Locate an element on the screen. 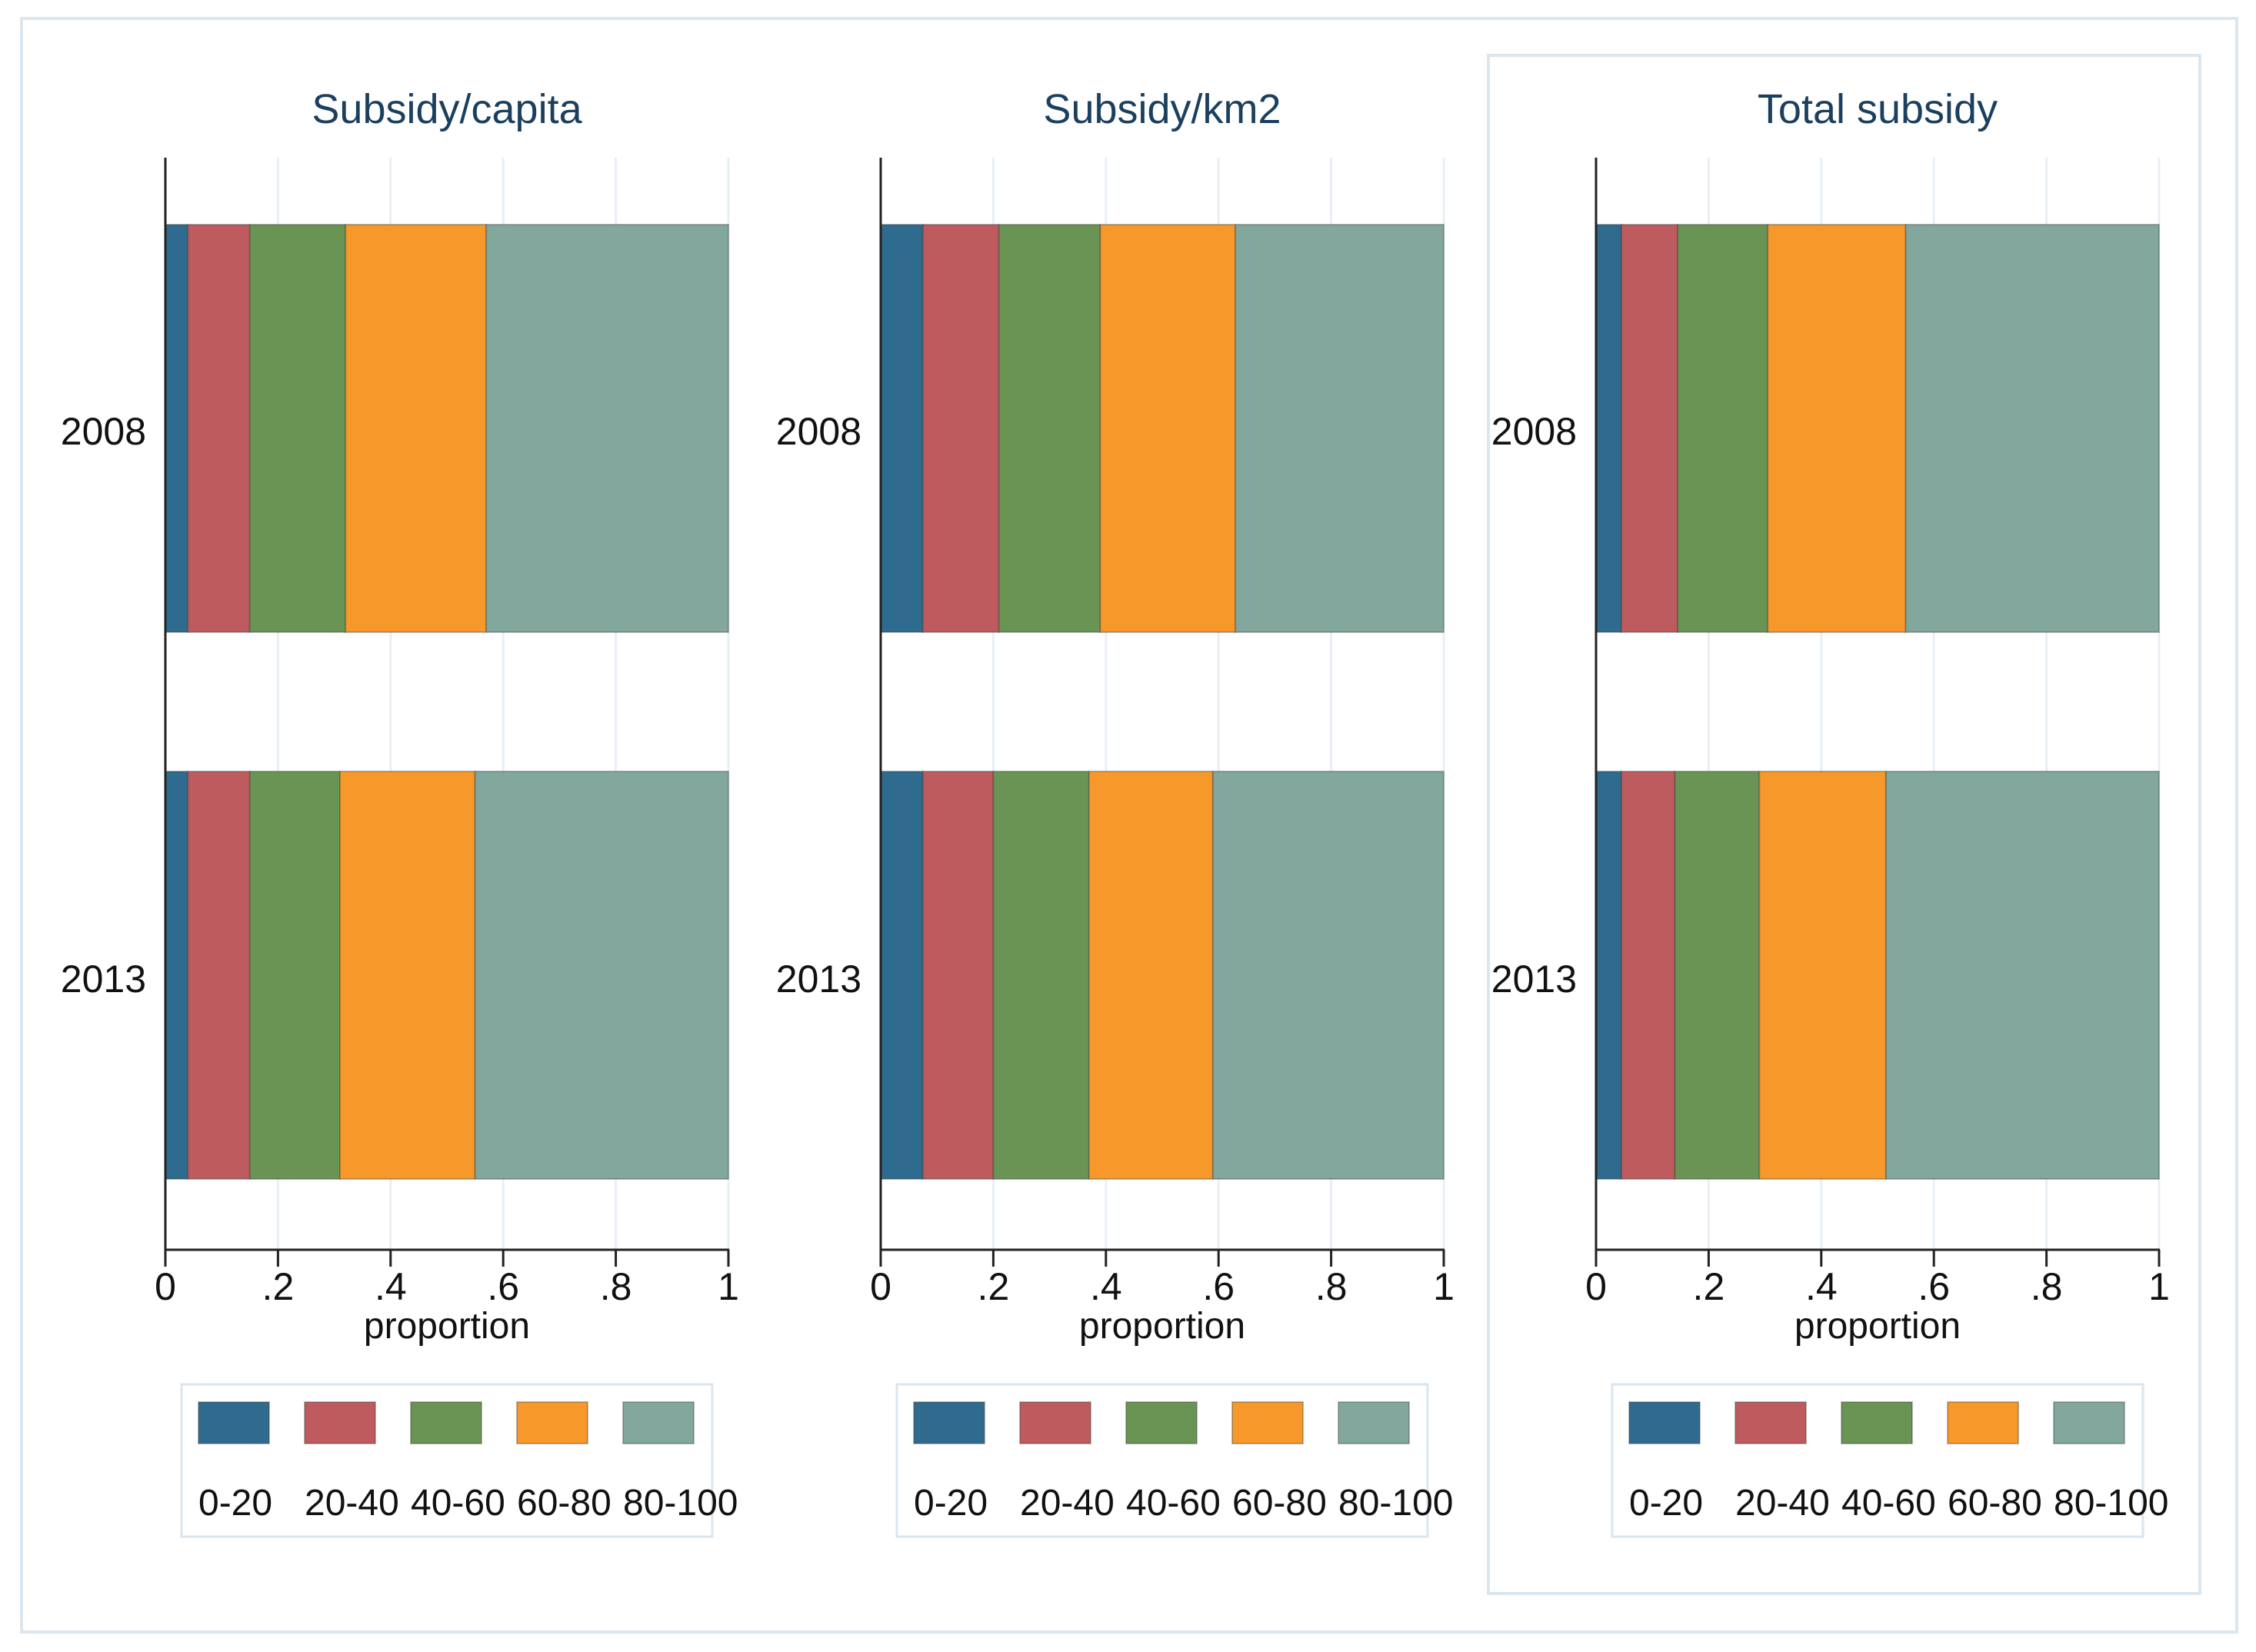 Image resolution: width=2256 pixels, height=1652 pixels. chart-title: Subsidy/capita is located at coordinates (447, 109).